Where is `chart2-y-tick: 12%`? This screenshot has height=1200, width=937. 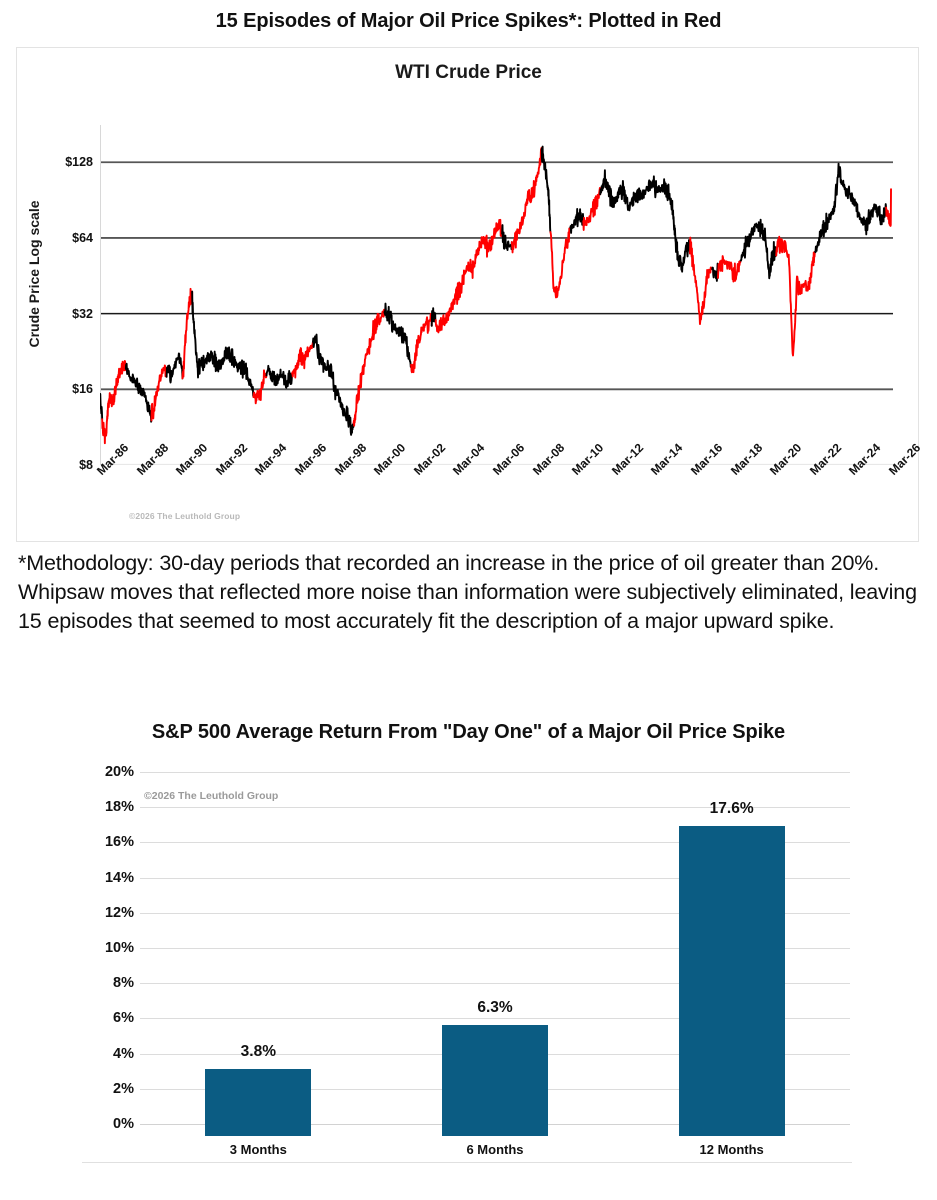 chart2-y-tick: 12% is located at coordinates (119, 912).